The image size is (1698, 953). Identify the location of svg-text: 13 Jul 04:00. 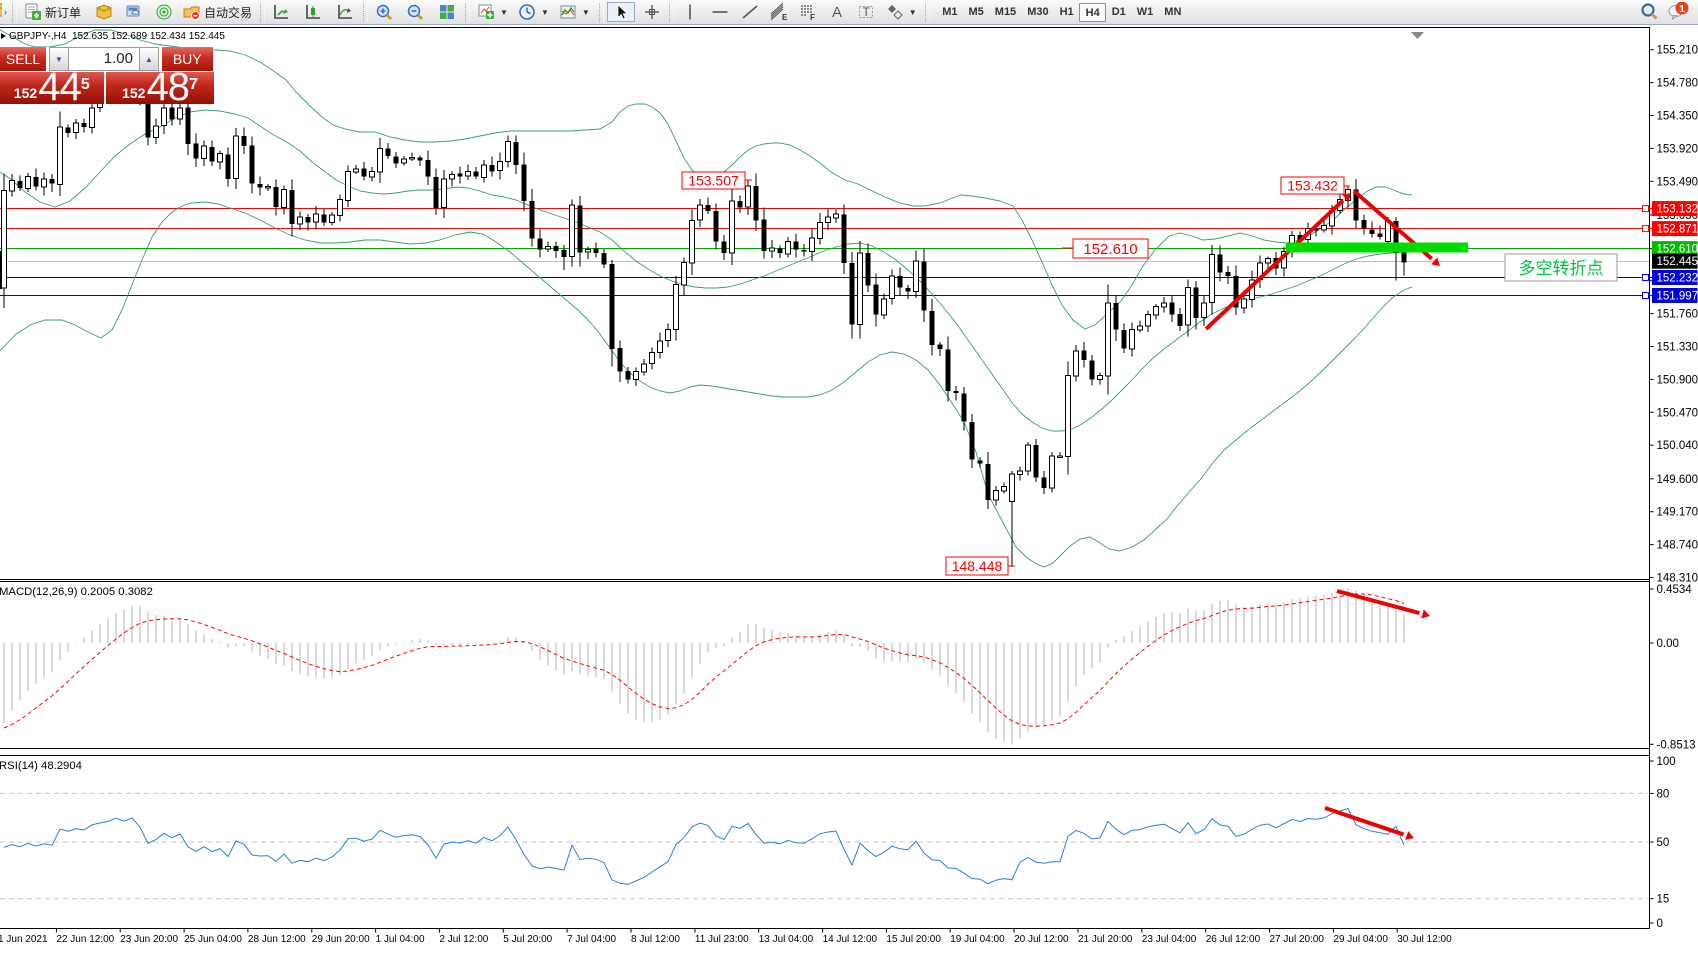
(786, 939).